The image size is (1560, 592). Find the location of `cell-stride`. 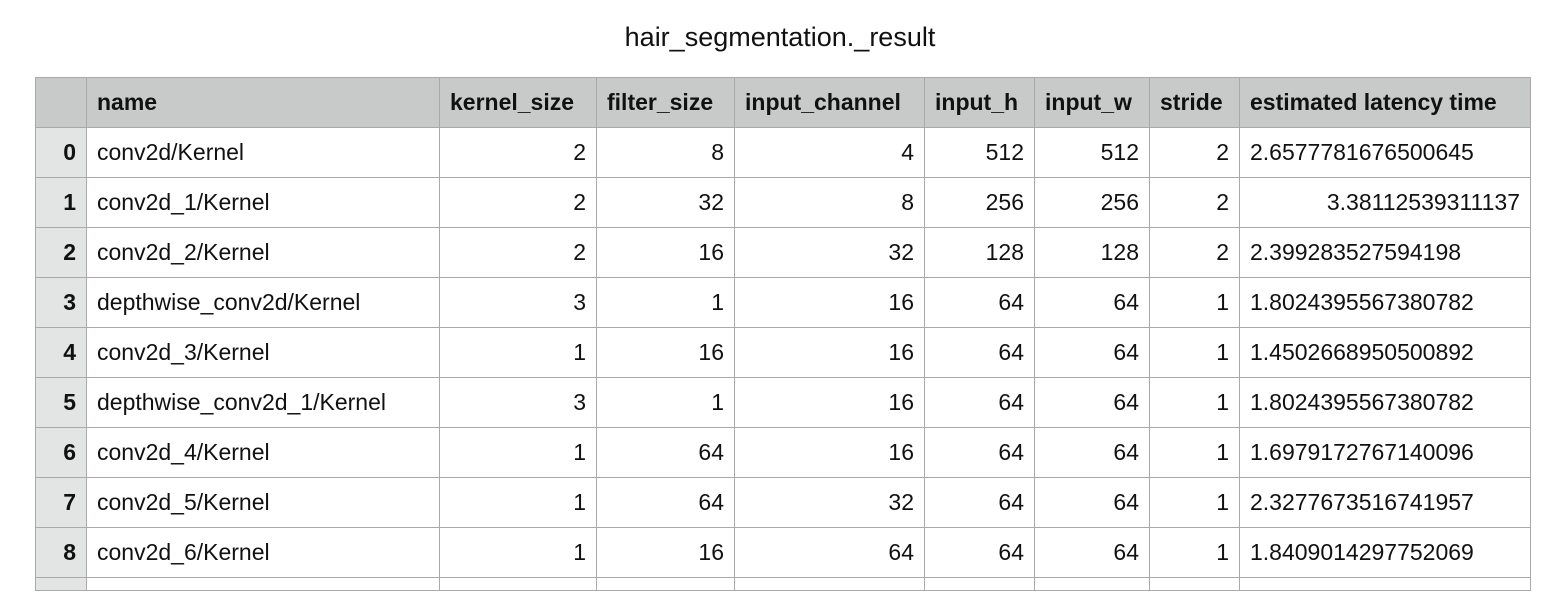

cell-stride is located at coordinates (1194, 584).